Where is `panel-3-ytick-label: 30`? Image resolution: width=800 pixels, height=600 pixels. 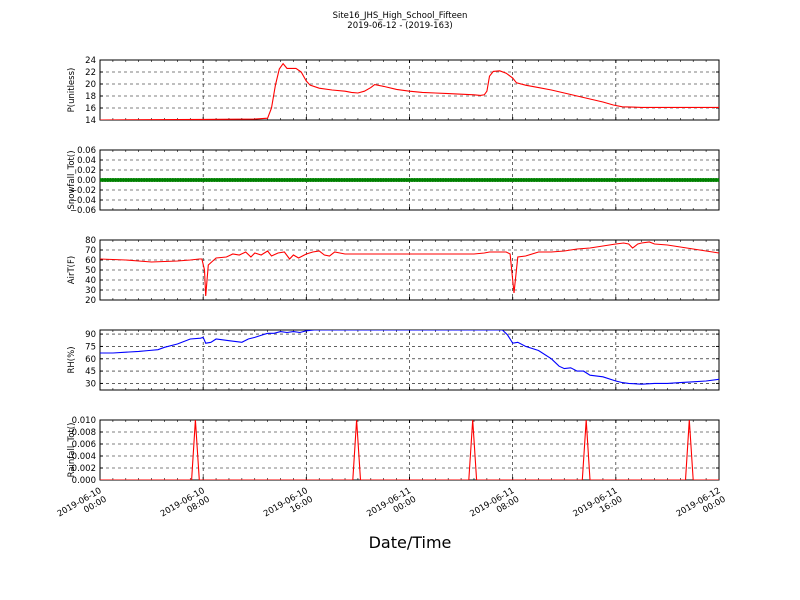
panel-3-ytick-label: 30 is located at coordinates (90, 291).